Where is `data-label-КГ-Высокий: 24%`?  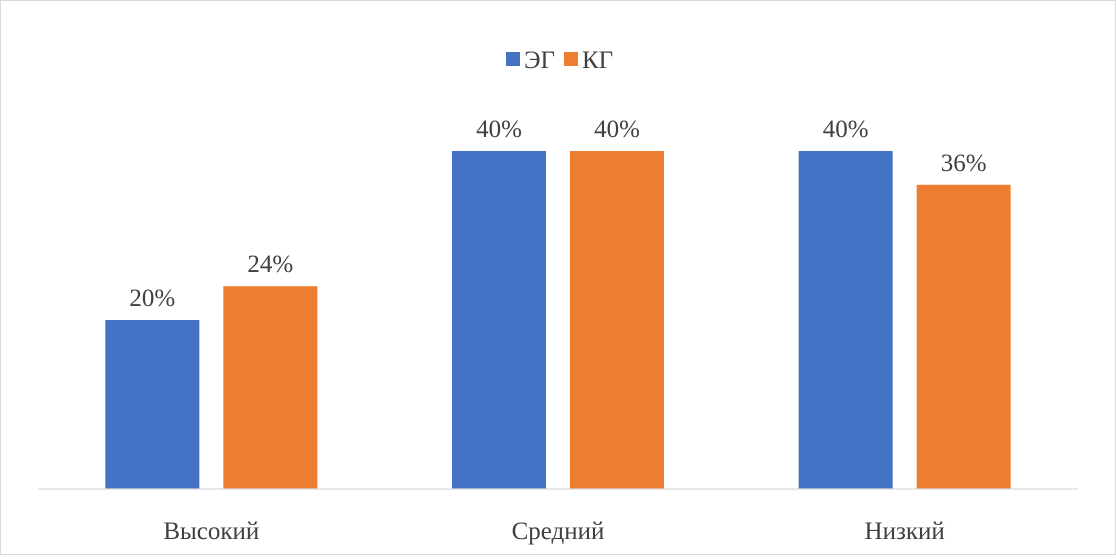 data-label-КГ-Высокий: 24% is located at coordinates (270, 264).